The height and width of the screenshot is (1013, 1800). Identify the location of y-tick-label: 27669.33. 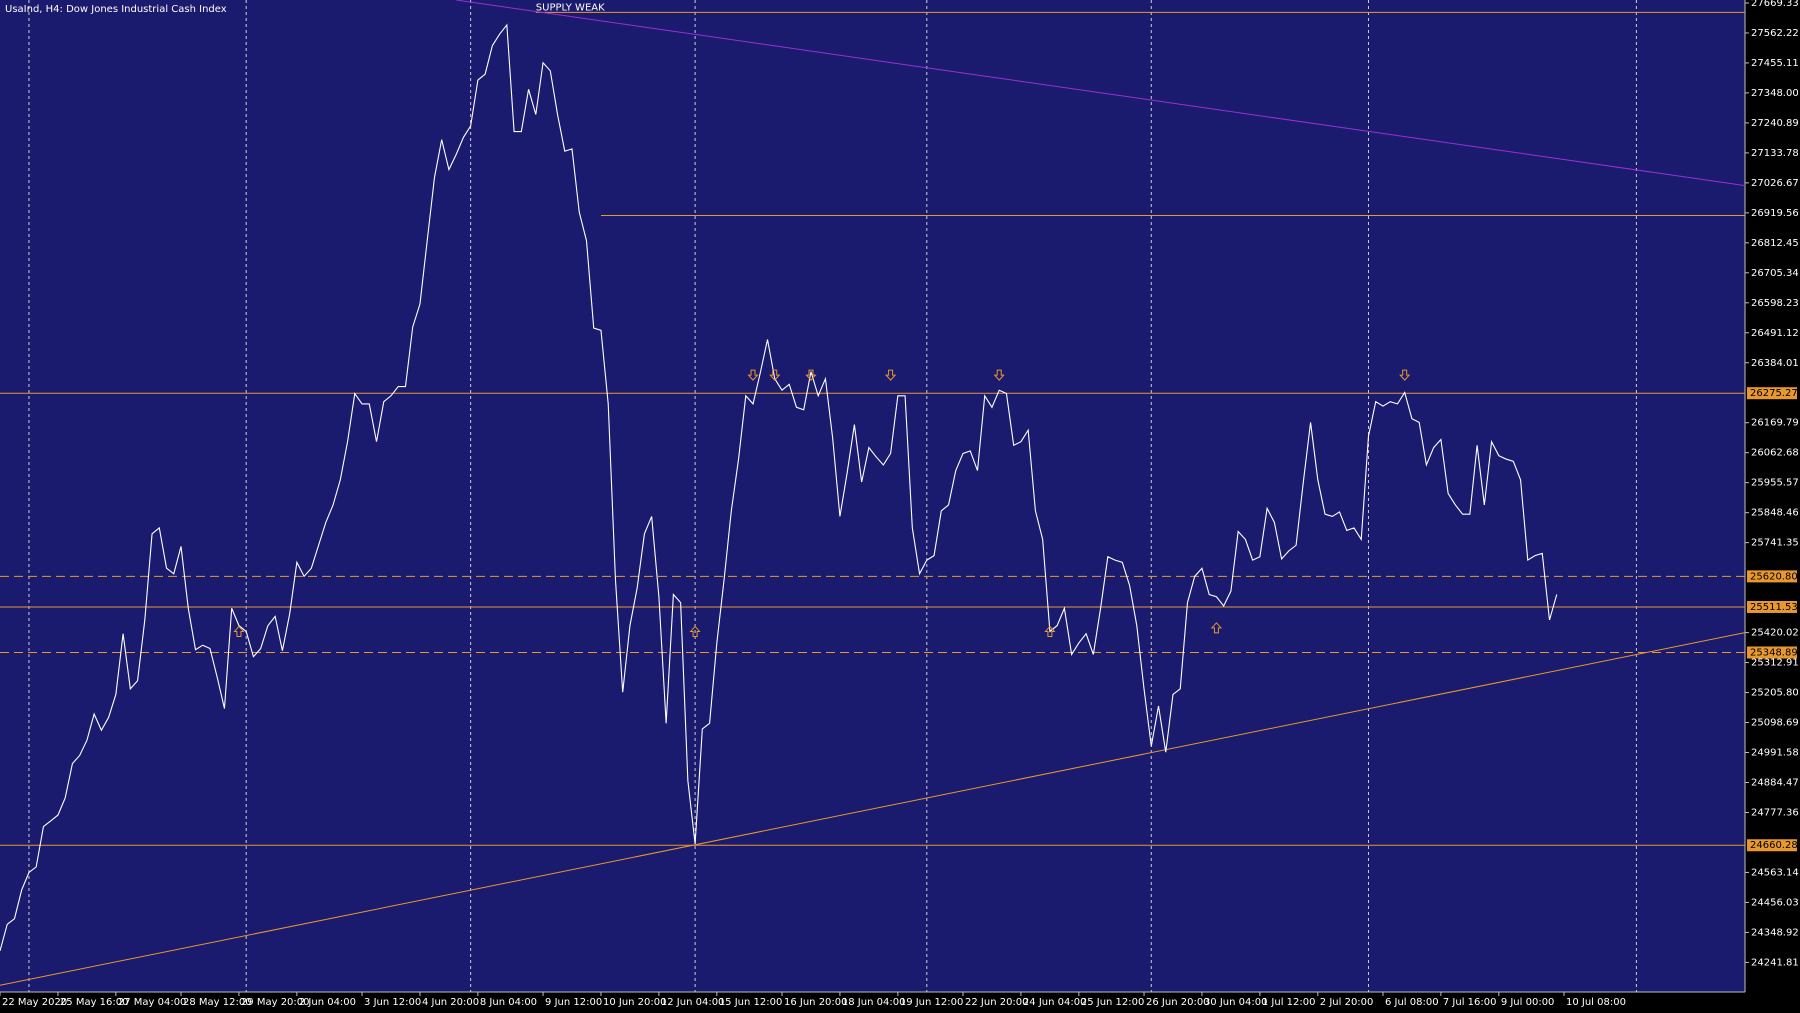
(1775, 4).